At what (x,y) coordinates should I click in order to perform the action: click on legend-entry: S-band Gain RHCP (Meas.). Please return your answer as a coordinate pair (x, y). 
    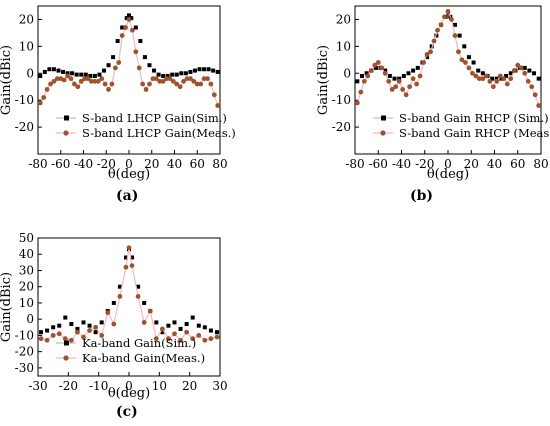
    Looking at the image, I should click on (474, 133).